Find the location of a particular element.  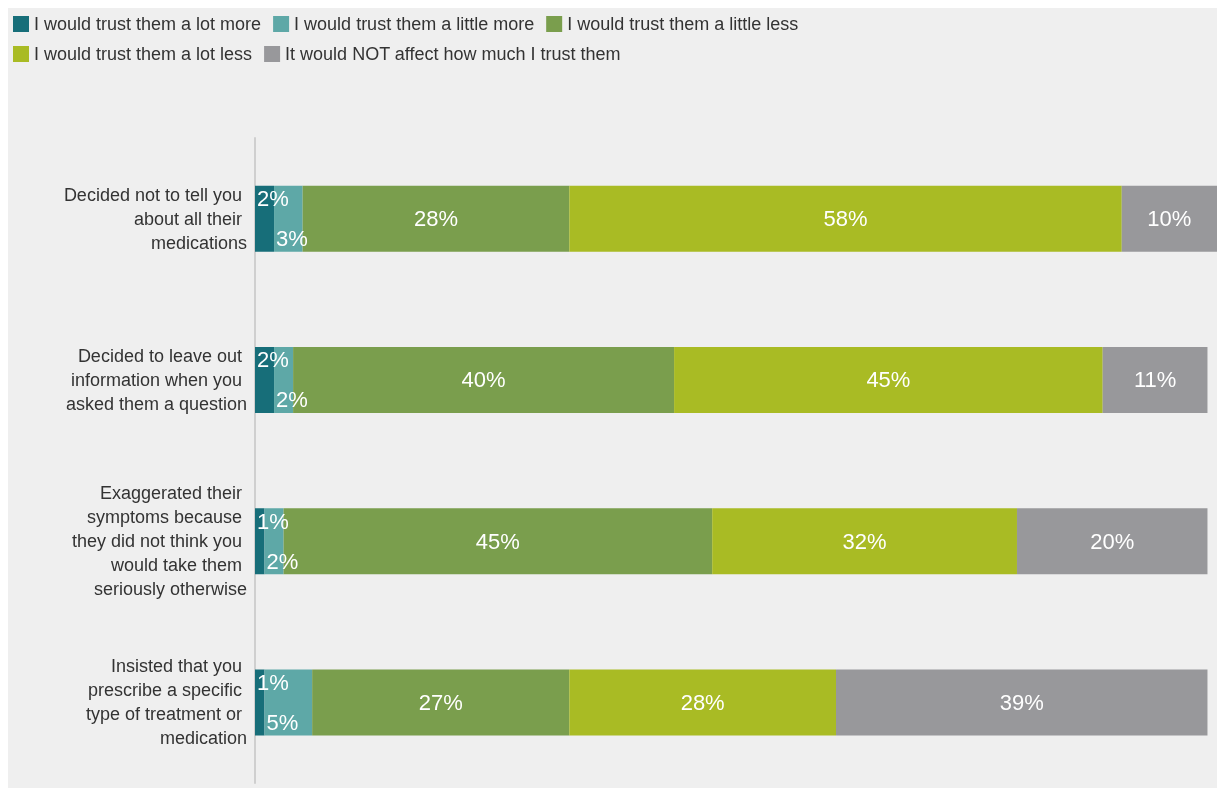

data-label: 39% is located at coordinates (1021, 702).